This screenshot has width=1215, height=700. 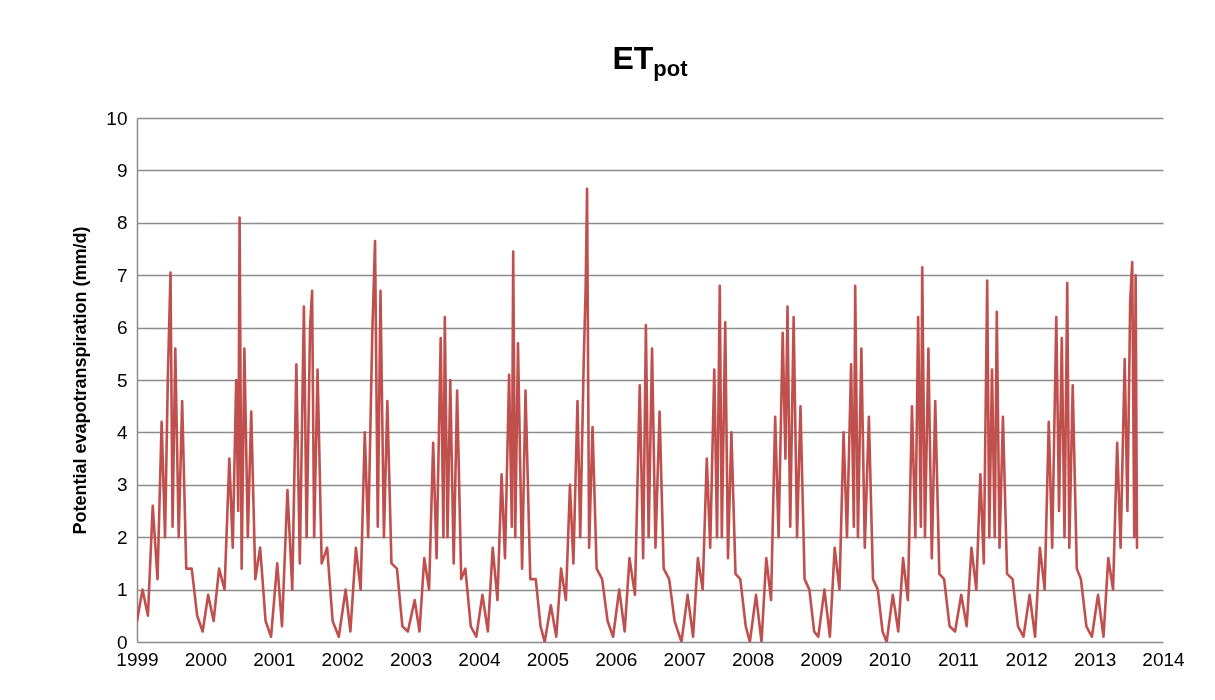 What do you see at coordinates (122, 275) in the screenshot?
I see `y-tick-label: 7` at bounding box center [122, 275].